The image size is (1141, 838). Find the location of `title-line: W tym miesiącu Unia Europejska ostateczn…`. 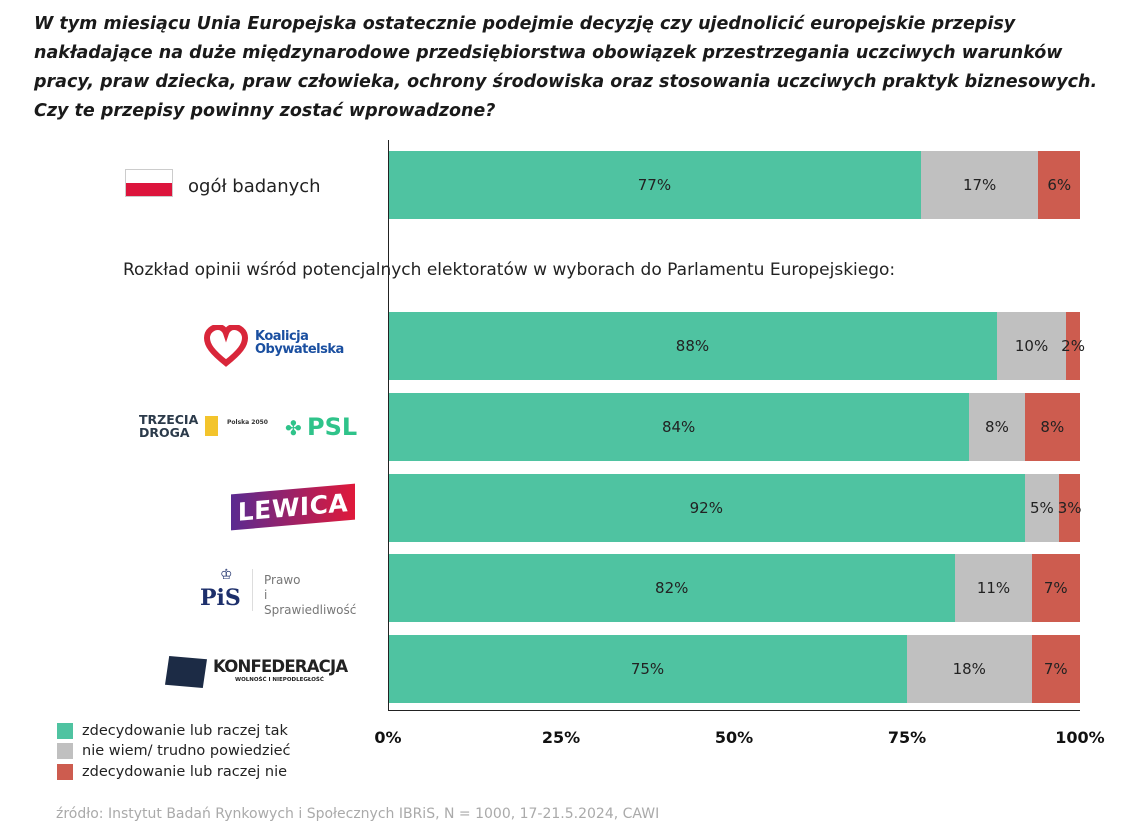

title-line: W tym miesiącu Unia Europejska ostateczn… is located at coordinates (525, 24).